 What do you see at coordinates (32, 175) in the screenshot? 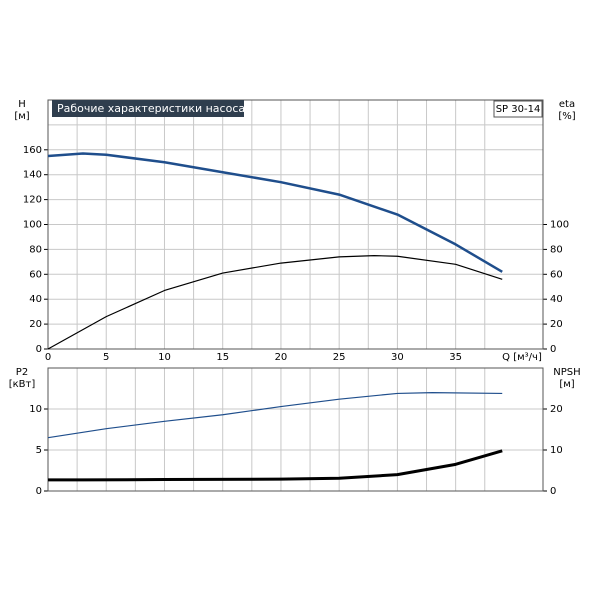
I see `y-tick-label: 140` at bounding box center [32, 175].